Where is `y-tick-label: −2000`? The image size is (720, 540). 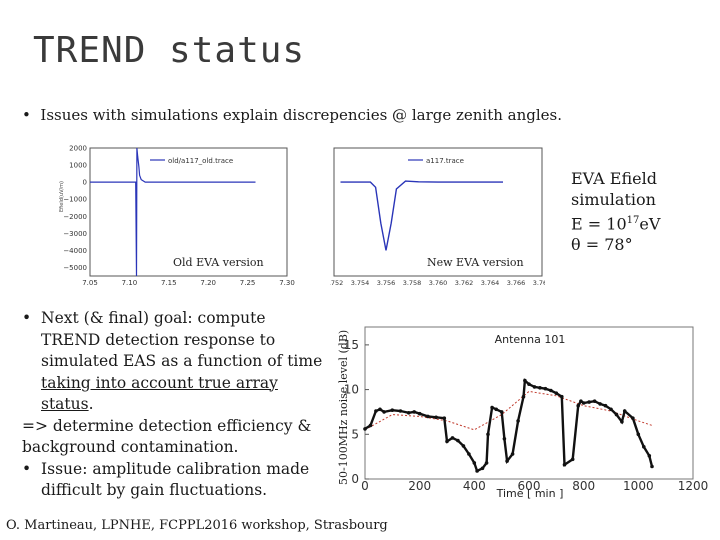 y-tick-label: −2000 is located at coordinates (75, 217).